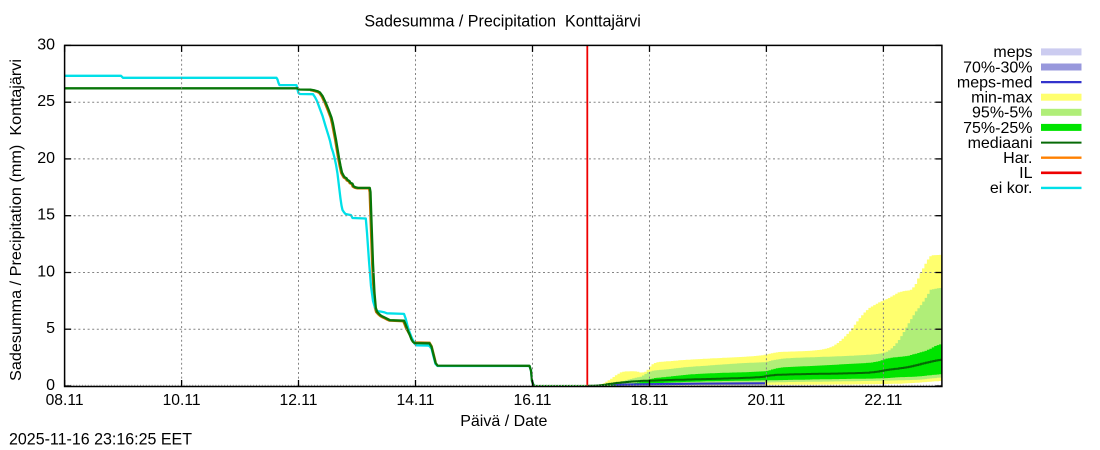  I want to click on svg-text: 12.11, so click(299, 400).